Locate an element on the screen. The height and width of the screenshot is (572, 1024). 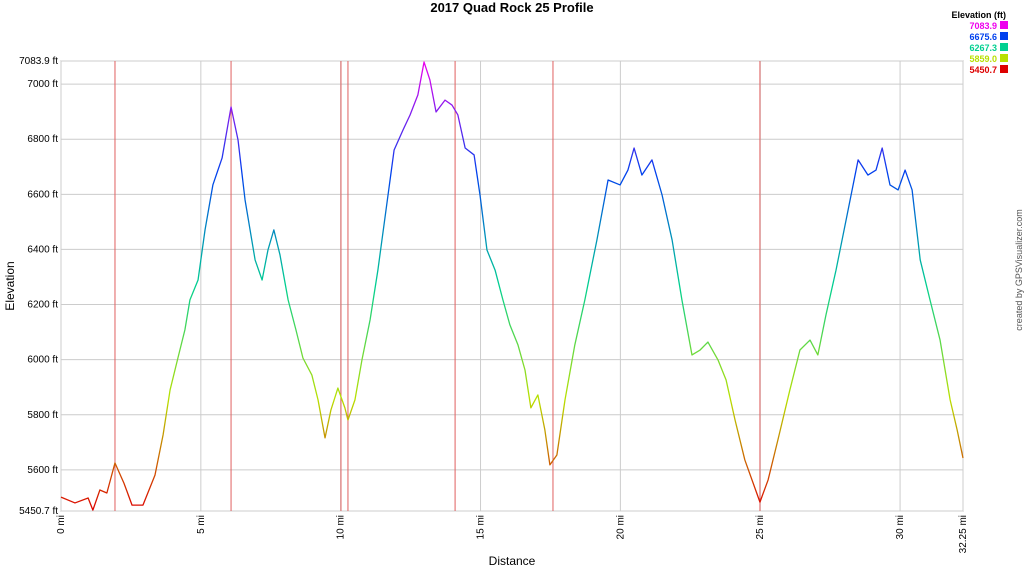
chart-title: 2017 Quad Rock 25 Profile is located at coordinates (511, 7).